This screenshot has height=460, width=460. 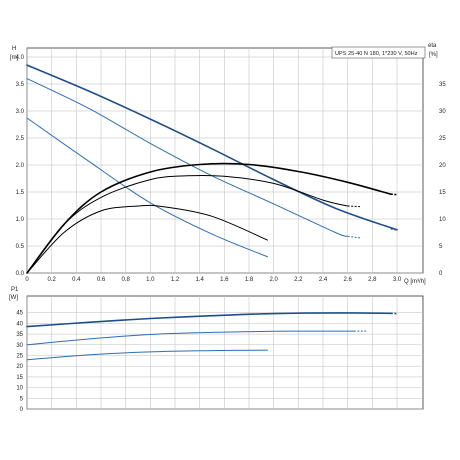 I want to click on y-tick-label: 0.0, so click(x=20, y=274).